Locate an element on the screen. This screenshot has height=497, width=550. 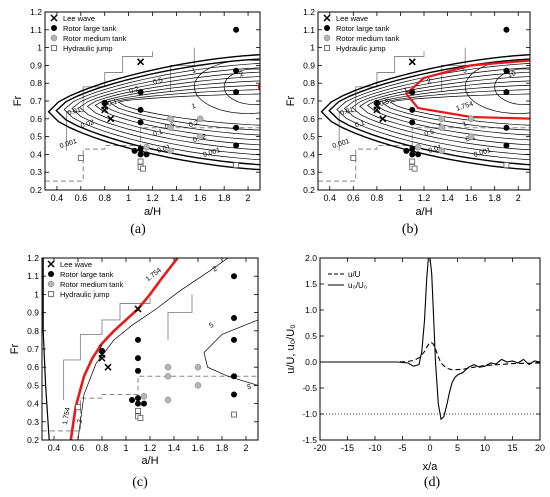
x-tick-label: 15 is located at coordinates (512, 448).